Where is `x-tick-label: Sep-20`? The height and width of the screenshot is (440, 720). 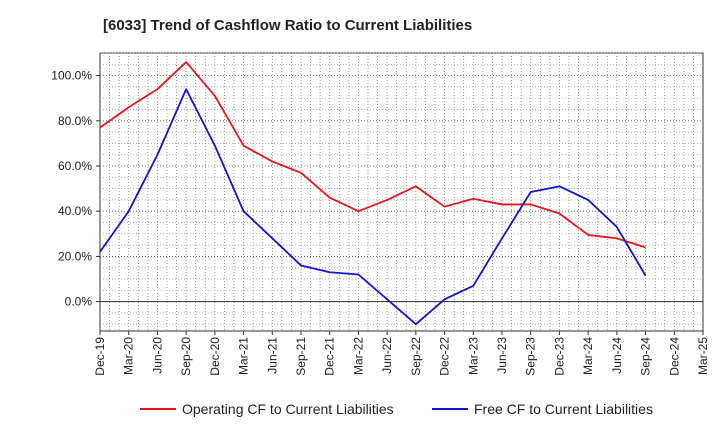 x-tick-label: Sep-20 is located at coordinates (186, 356).